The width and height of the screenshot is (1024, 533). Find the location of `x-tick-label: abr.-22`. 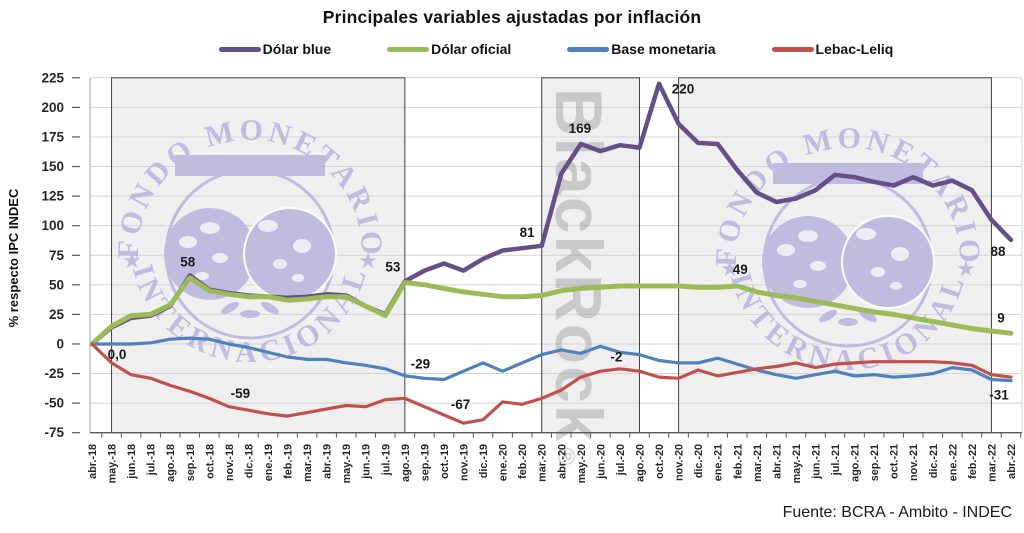

x-tick-label: abr.-22 is located at coordinates (1012, 461).